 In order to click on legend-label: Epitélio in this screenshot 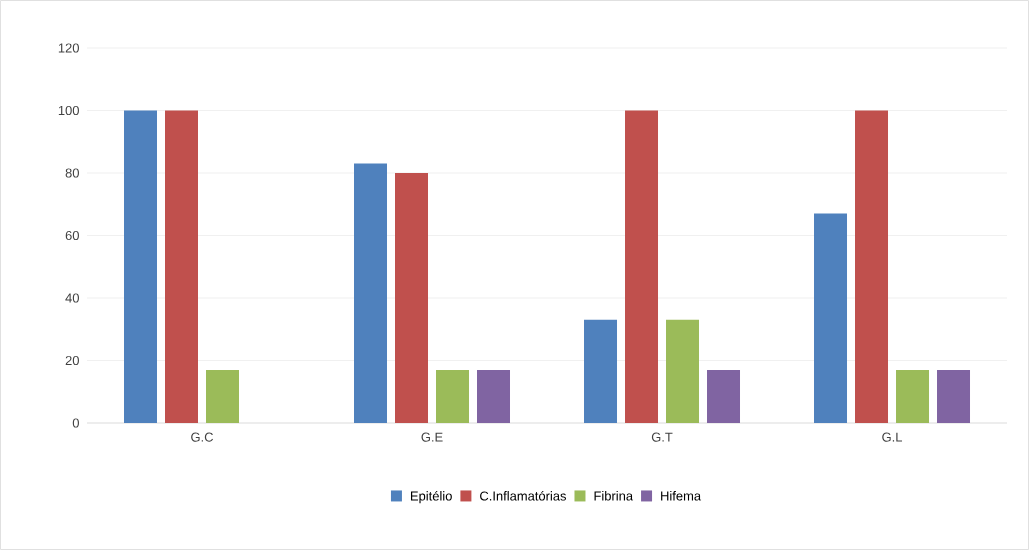, I will do `click(431, 497)`.